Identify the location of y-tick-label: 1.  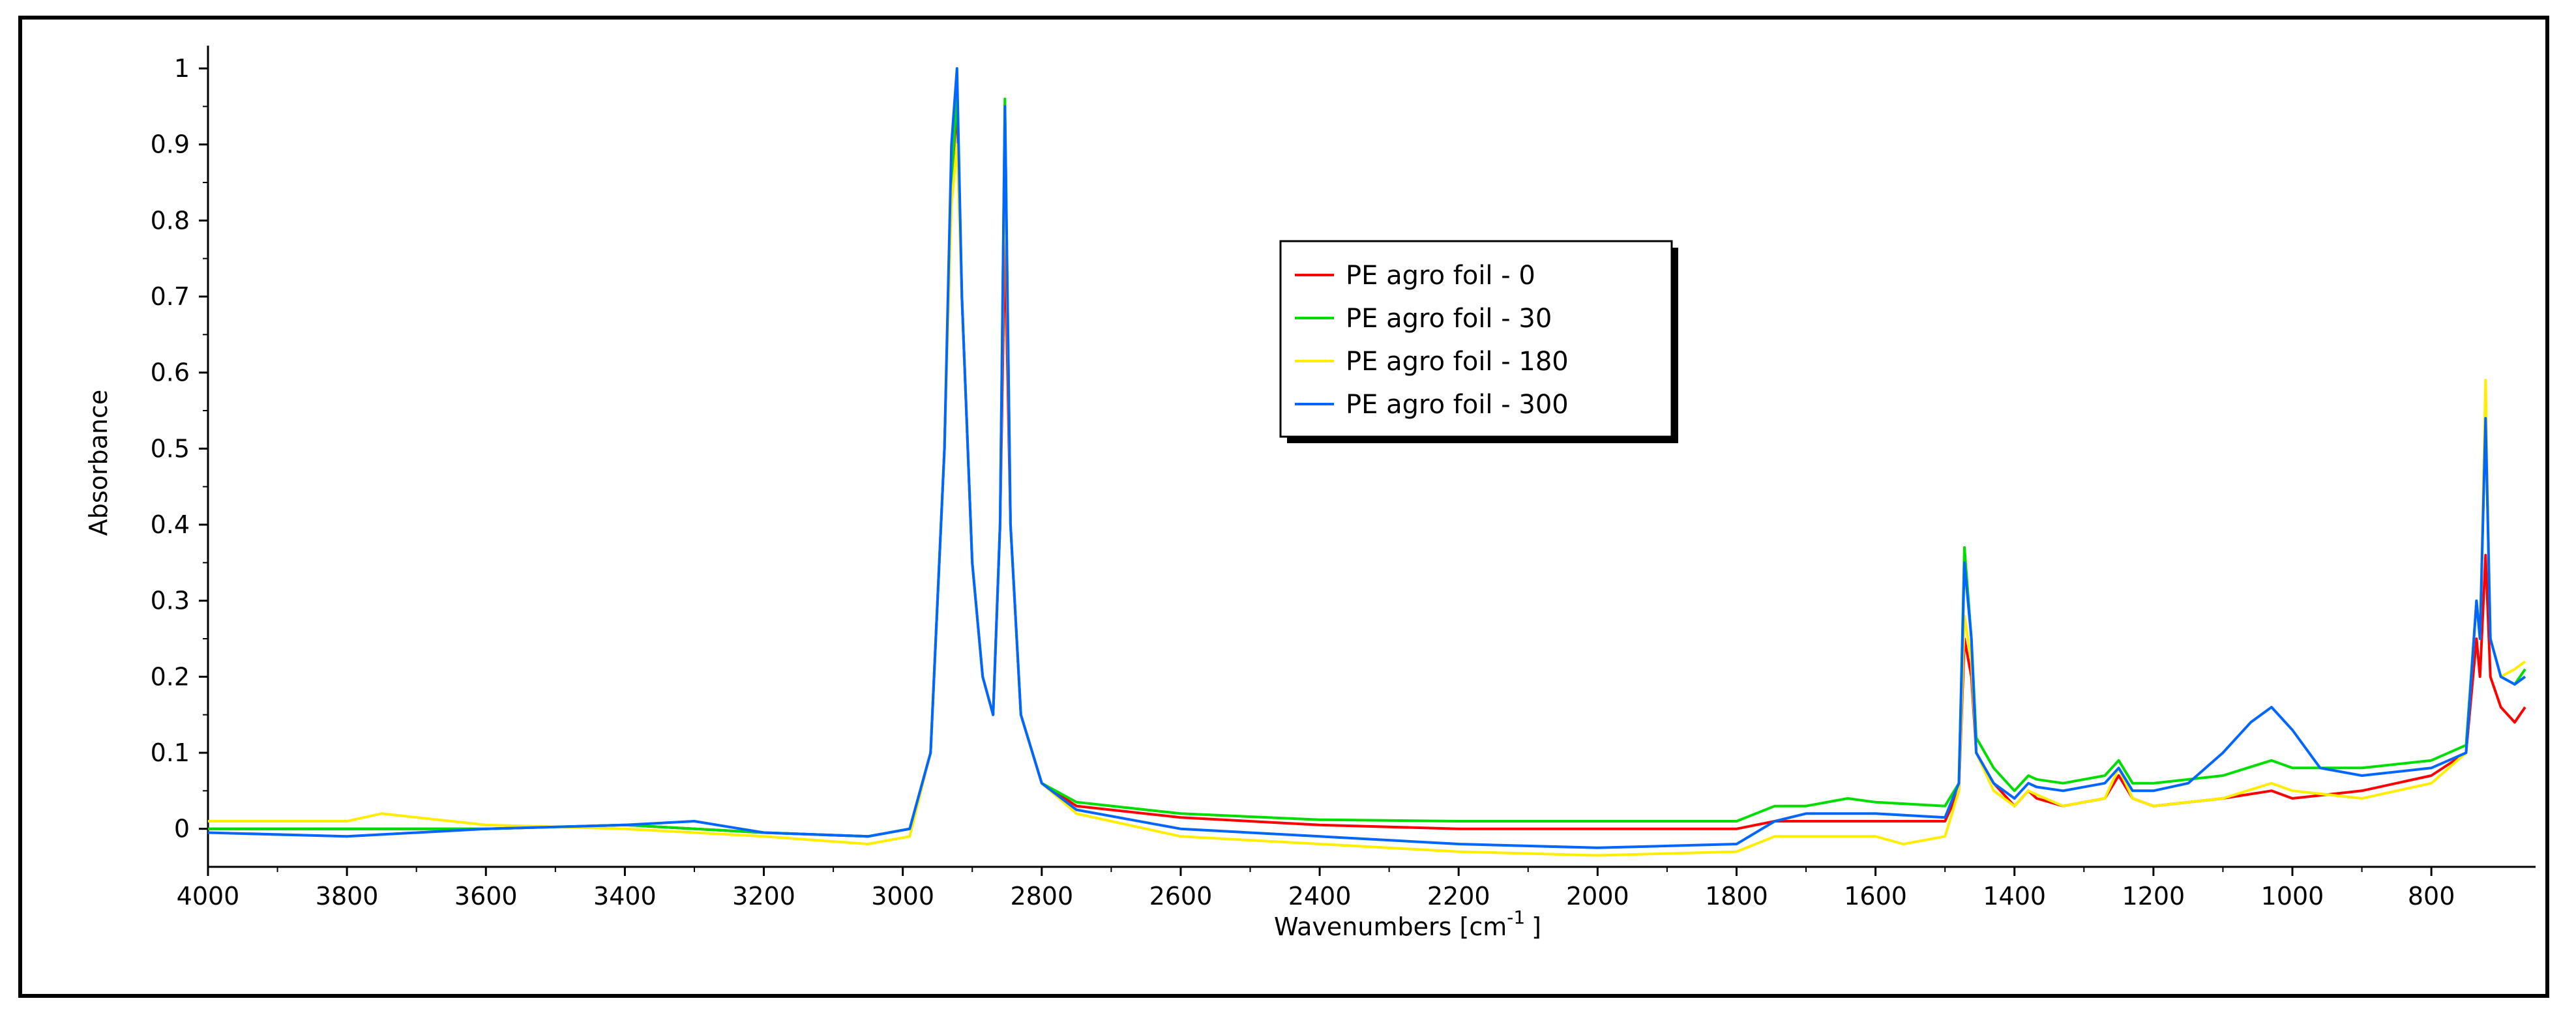
(182, 69).